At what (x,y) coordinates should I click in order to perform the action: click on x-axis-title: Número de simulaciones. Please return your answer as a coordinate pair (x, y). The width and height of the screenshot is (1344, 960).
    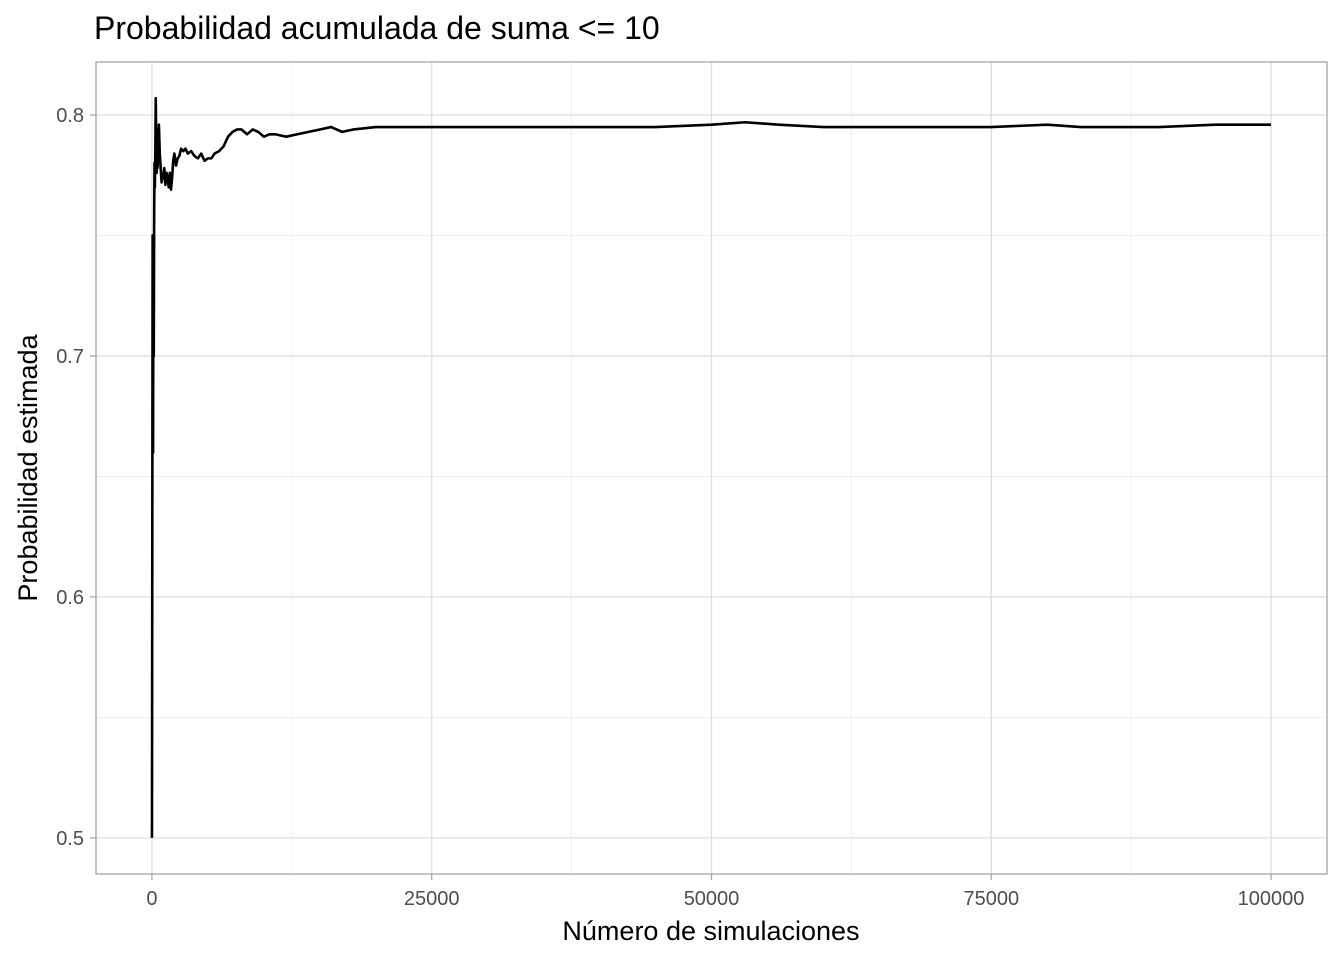
    Looking at the image, I should click on (710, 931).